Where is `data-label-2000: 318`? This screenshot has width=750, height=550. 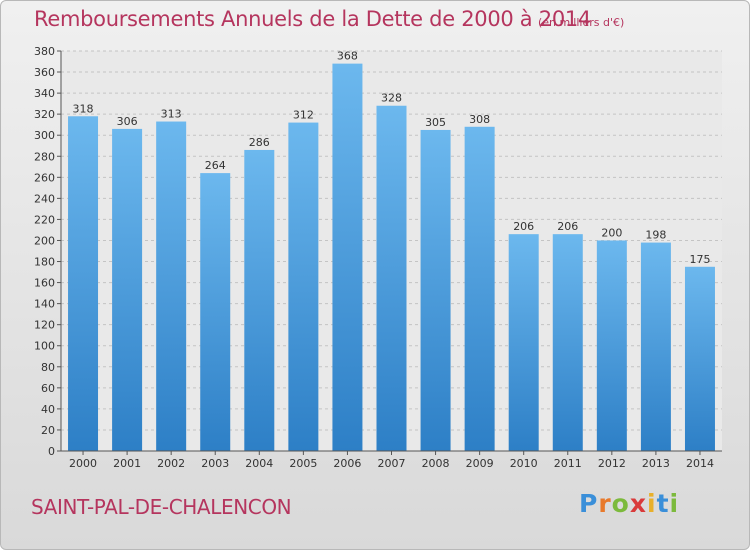 data-label-2000: 318 is located at coordinates (83, 108).